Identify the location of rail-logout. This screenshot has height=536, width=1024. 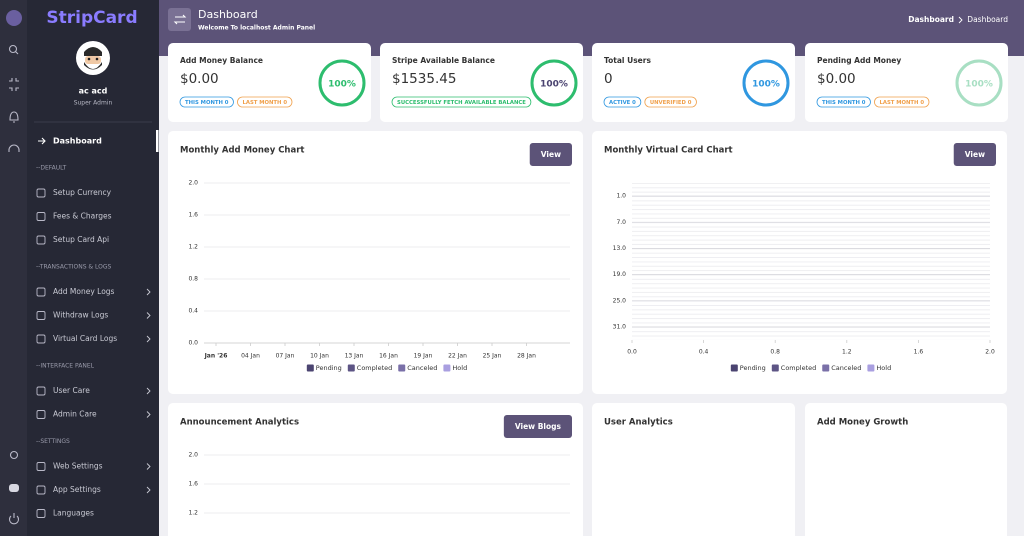
(14, 519).